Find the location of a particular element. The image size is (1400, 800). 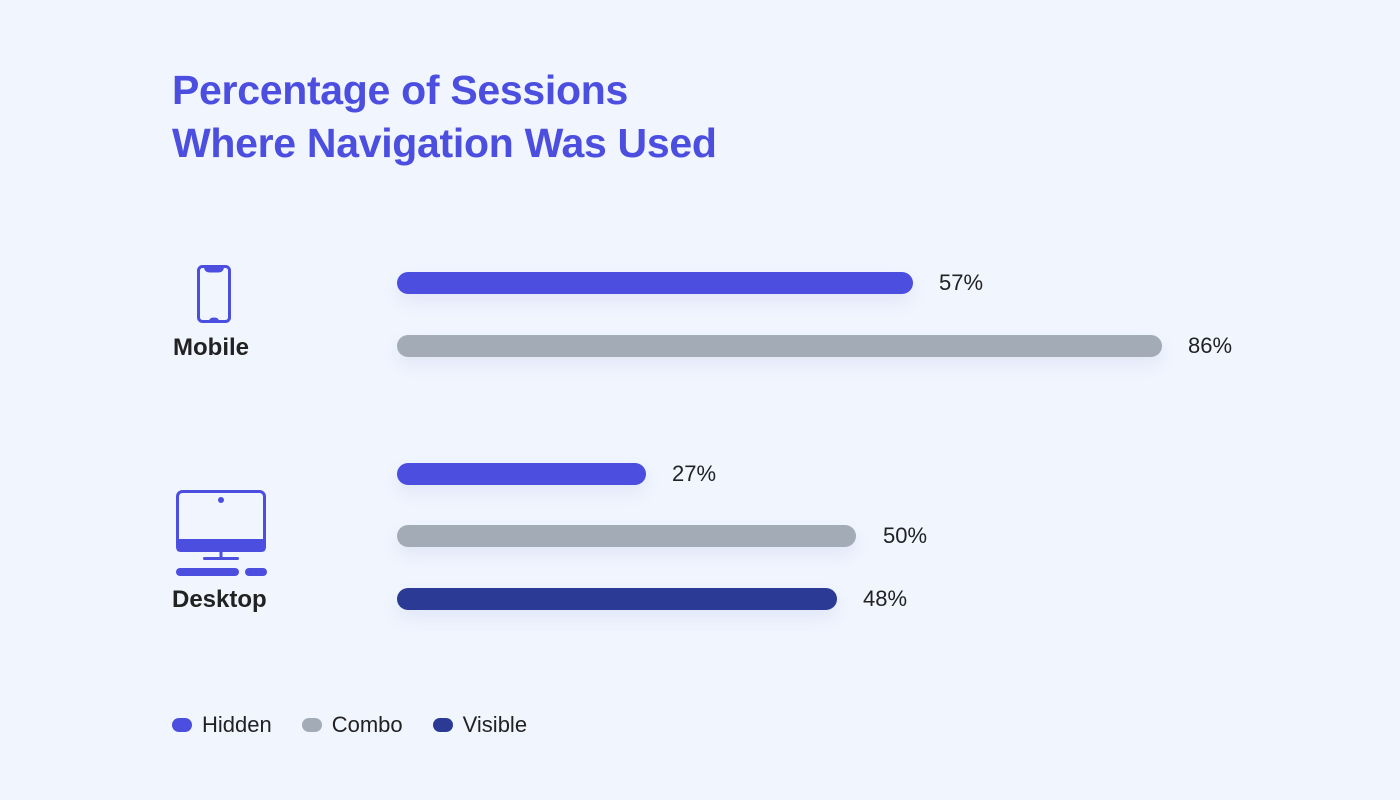

group-label-mobile: Mobile is located at coordinates (211, 347).